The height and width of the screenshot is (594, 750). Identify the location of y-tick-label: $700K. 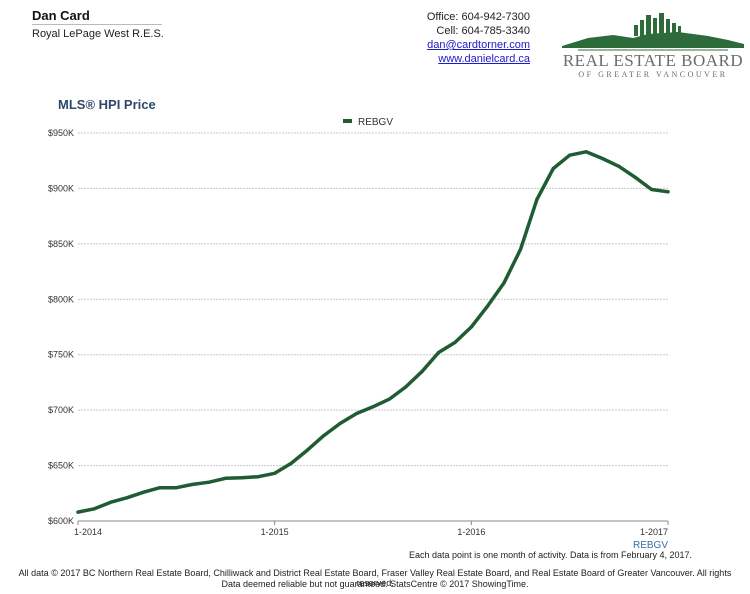
(61, 410).